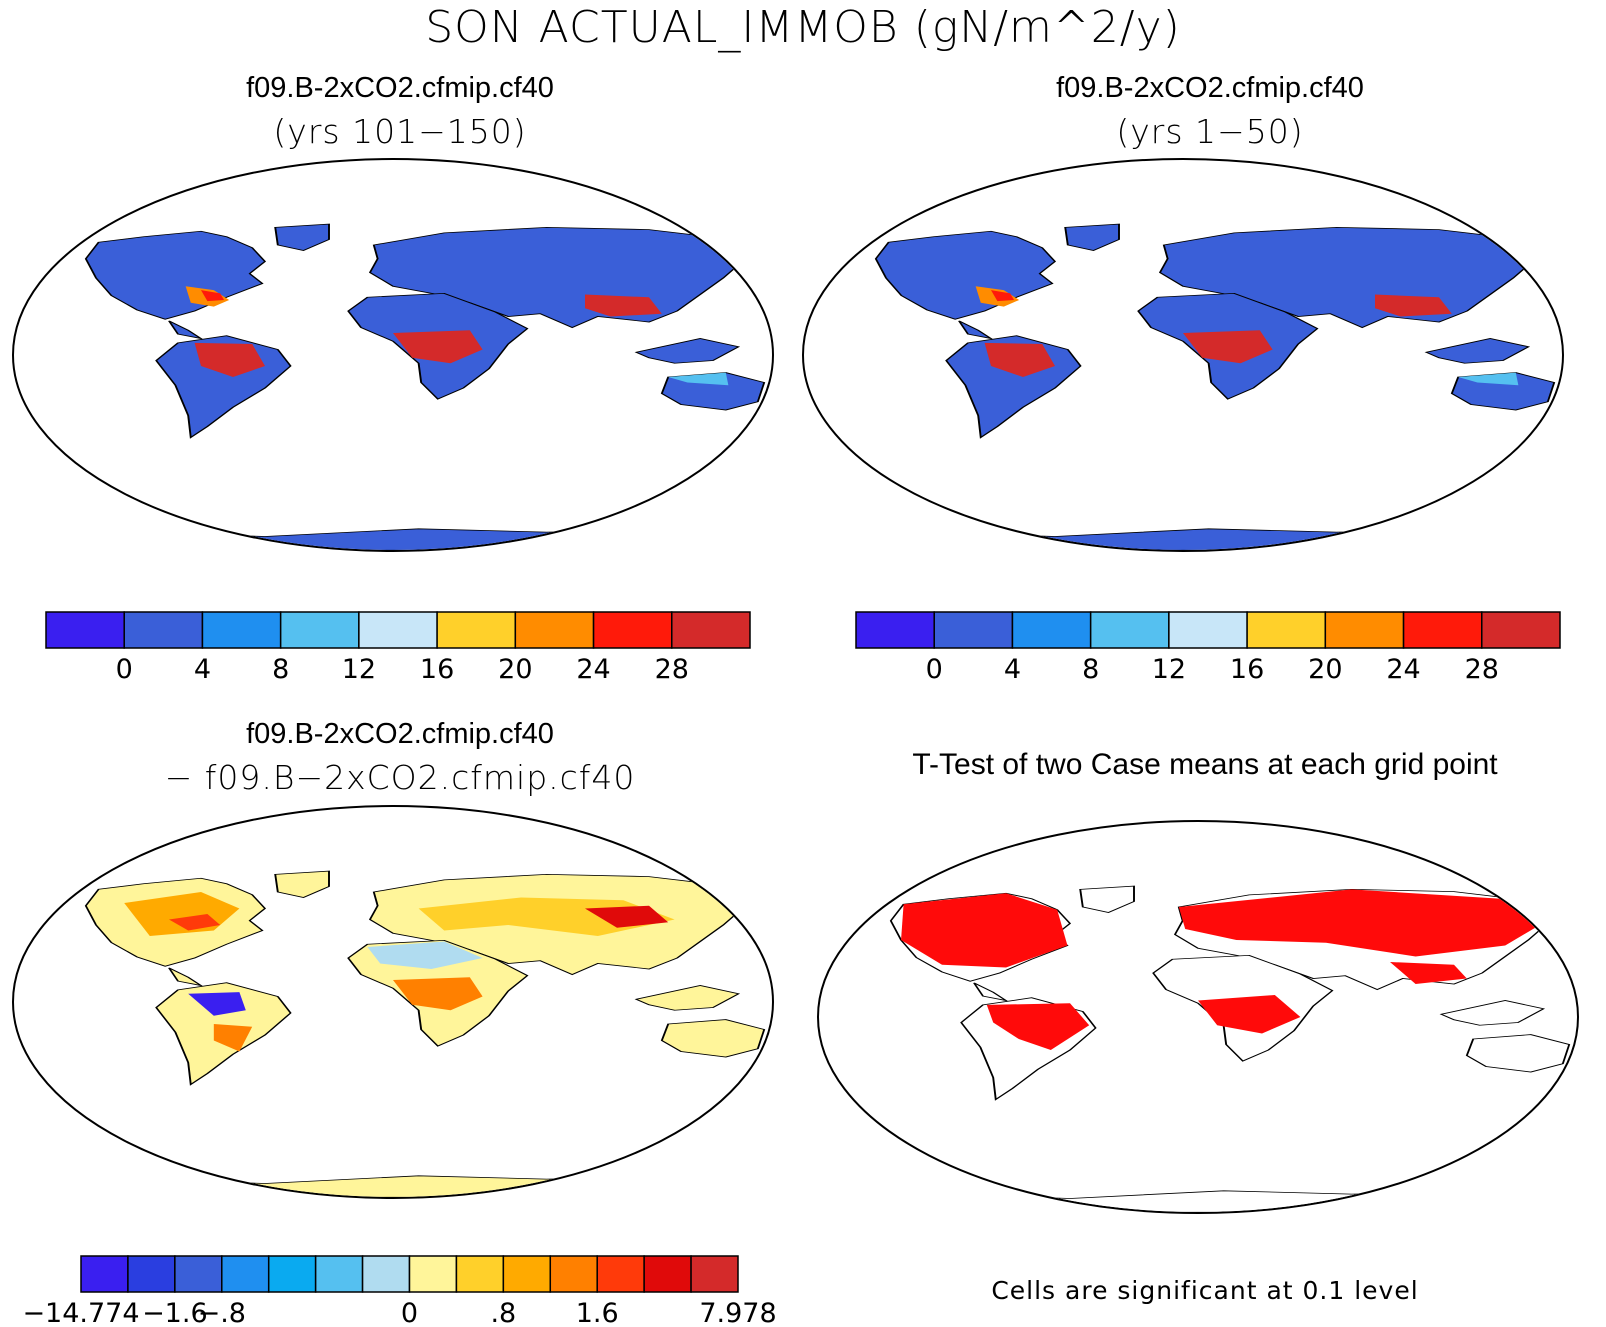 The image size is (1606, 1327). I want to click on colorbar-panel2-label-3: 12, so click(1169, 669).